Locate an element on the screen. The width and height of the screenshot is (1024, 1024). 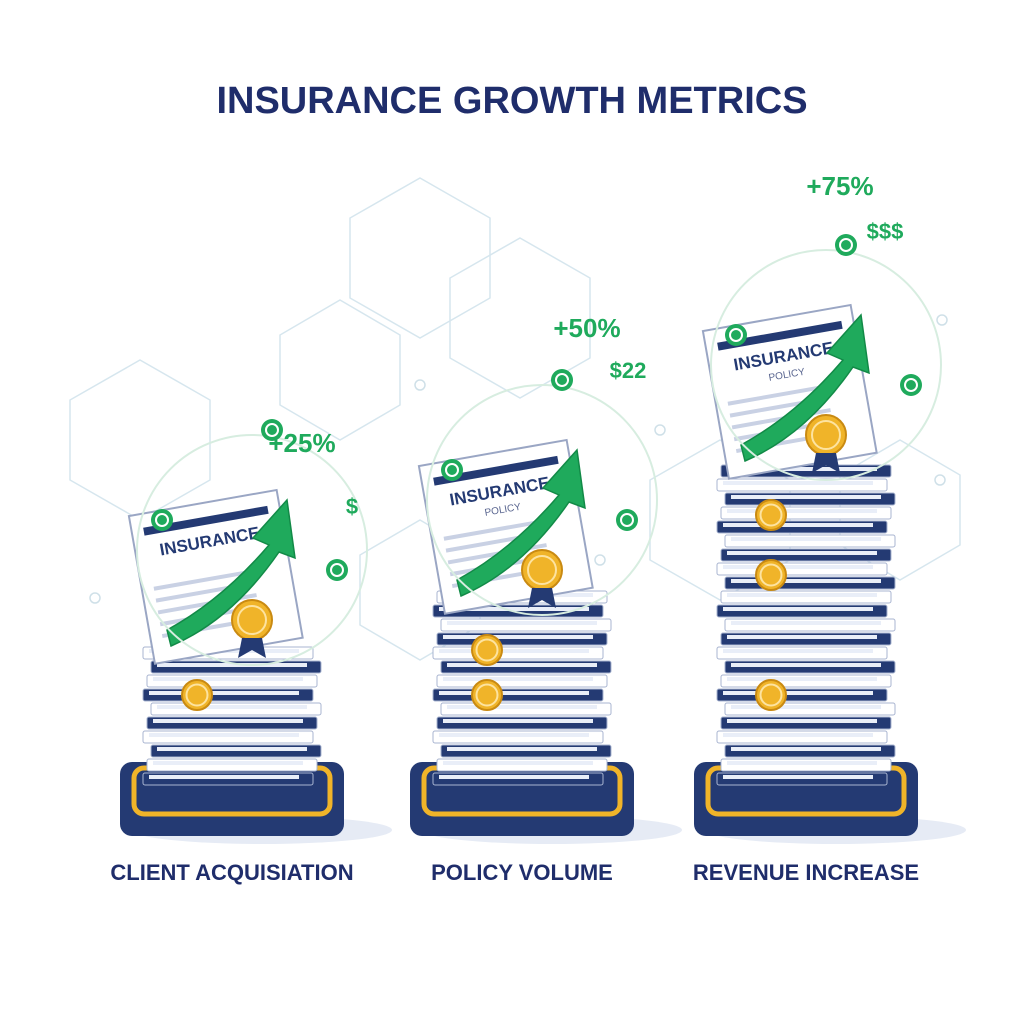
title: INSURANCE GROWTH METRICS is located at coordinates (511, 101).